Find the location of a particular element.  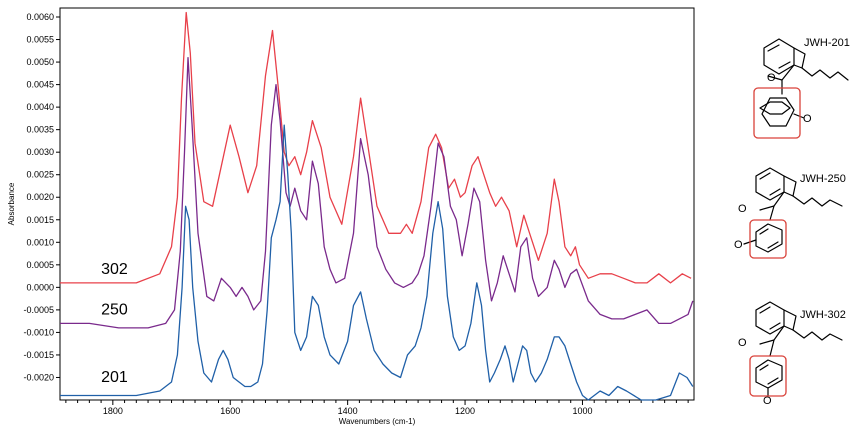

x-axis-ticks: 1800 1600 1400 1200 1000 is located at coordinates (377, 408).